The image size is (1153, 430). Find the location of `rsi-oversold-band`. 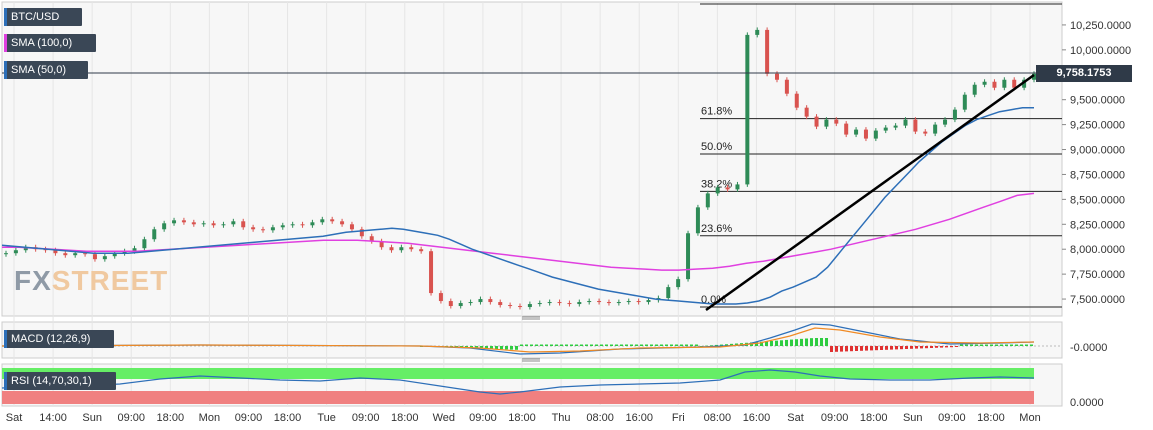

rsi-oversold-band is located at coordinates (518, 397).